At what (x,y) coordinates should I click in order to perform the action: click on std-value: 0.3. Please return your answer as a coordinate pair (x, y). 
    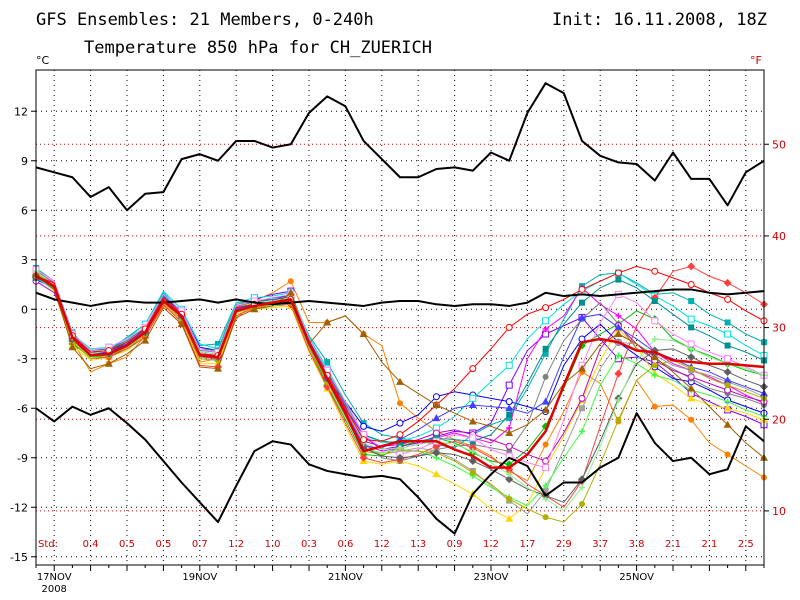
    Looking at the image, I should click on (309, 544).